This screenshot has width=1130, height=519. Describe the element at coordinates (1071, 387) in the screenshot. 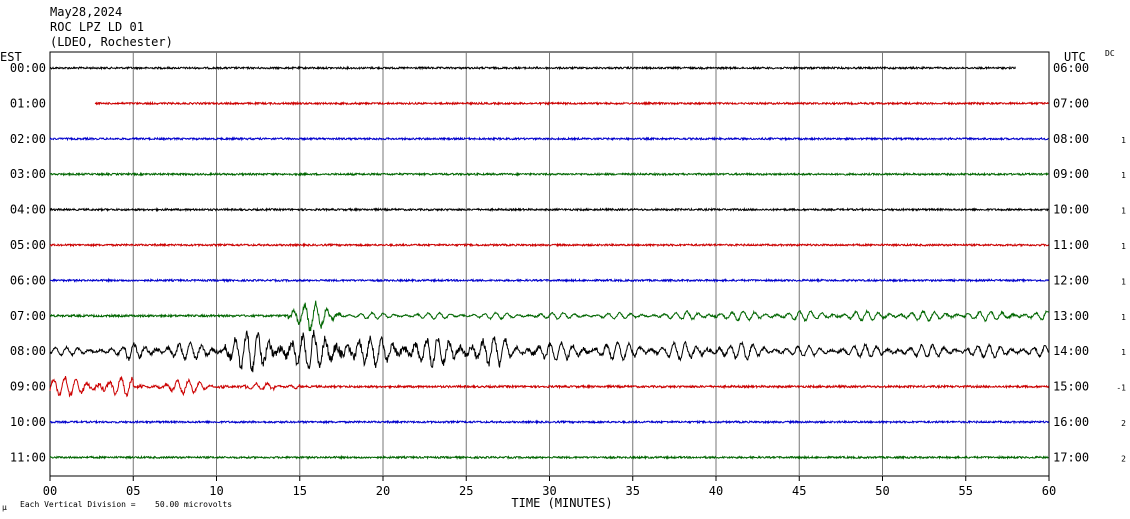

I see `utc-row-label: 15:00` at that location.